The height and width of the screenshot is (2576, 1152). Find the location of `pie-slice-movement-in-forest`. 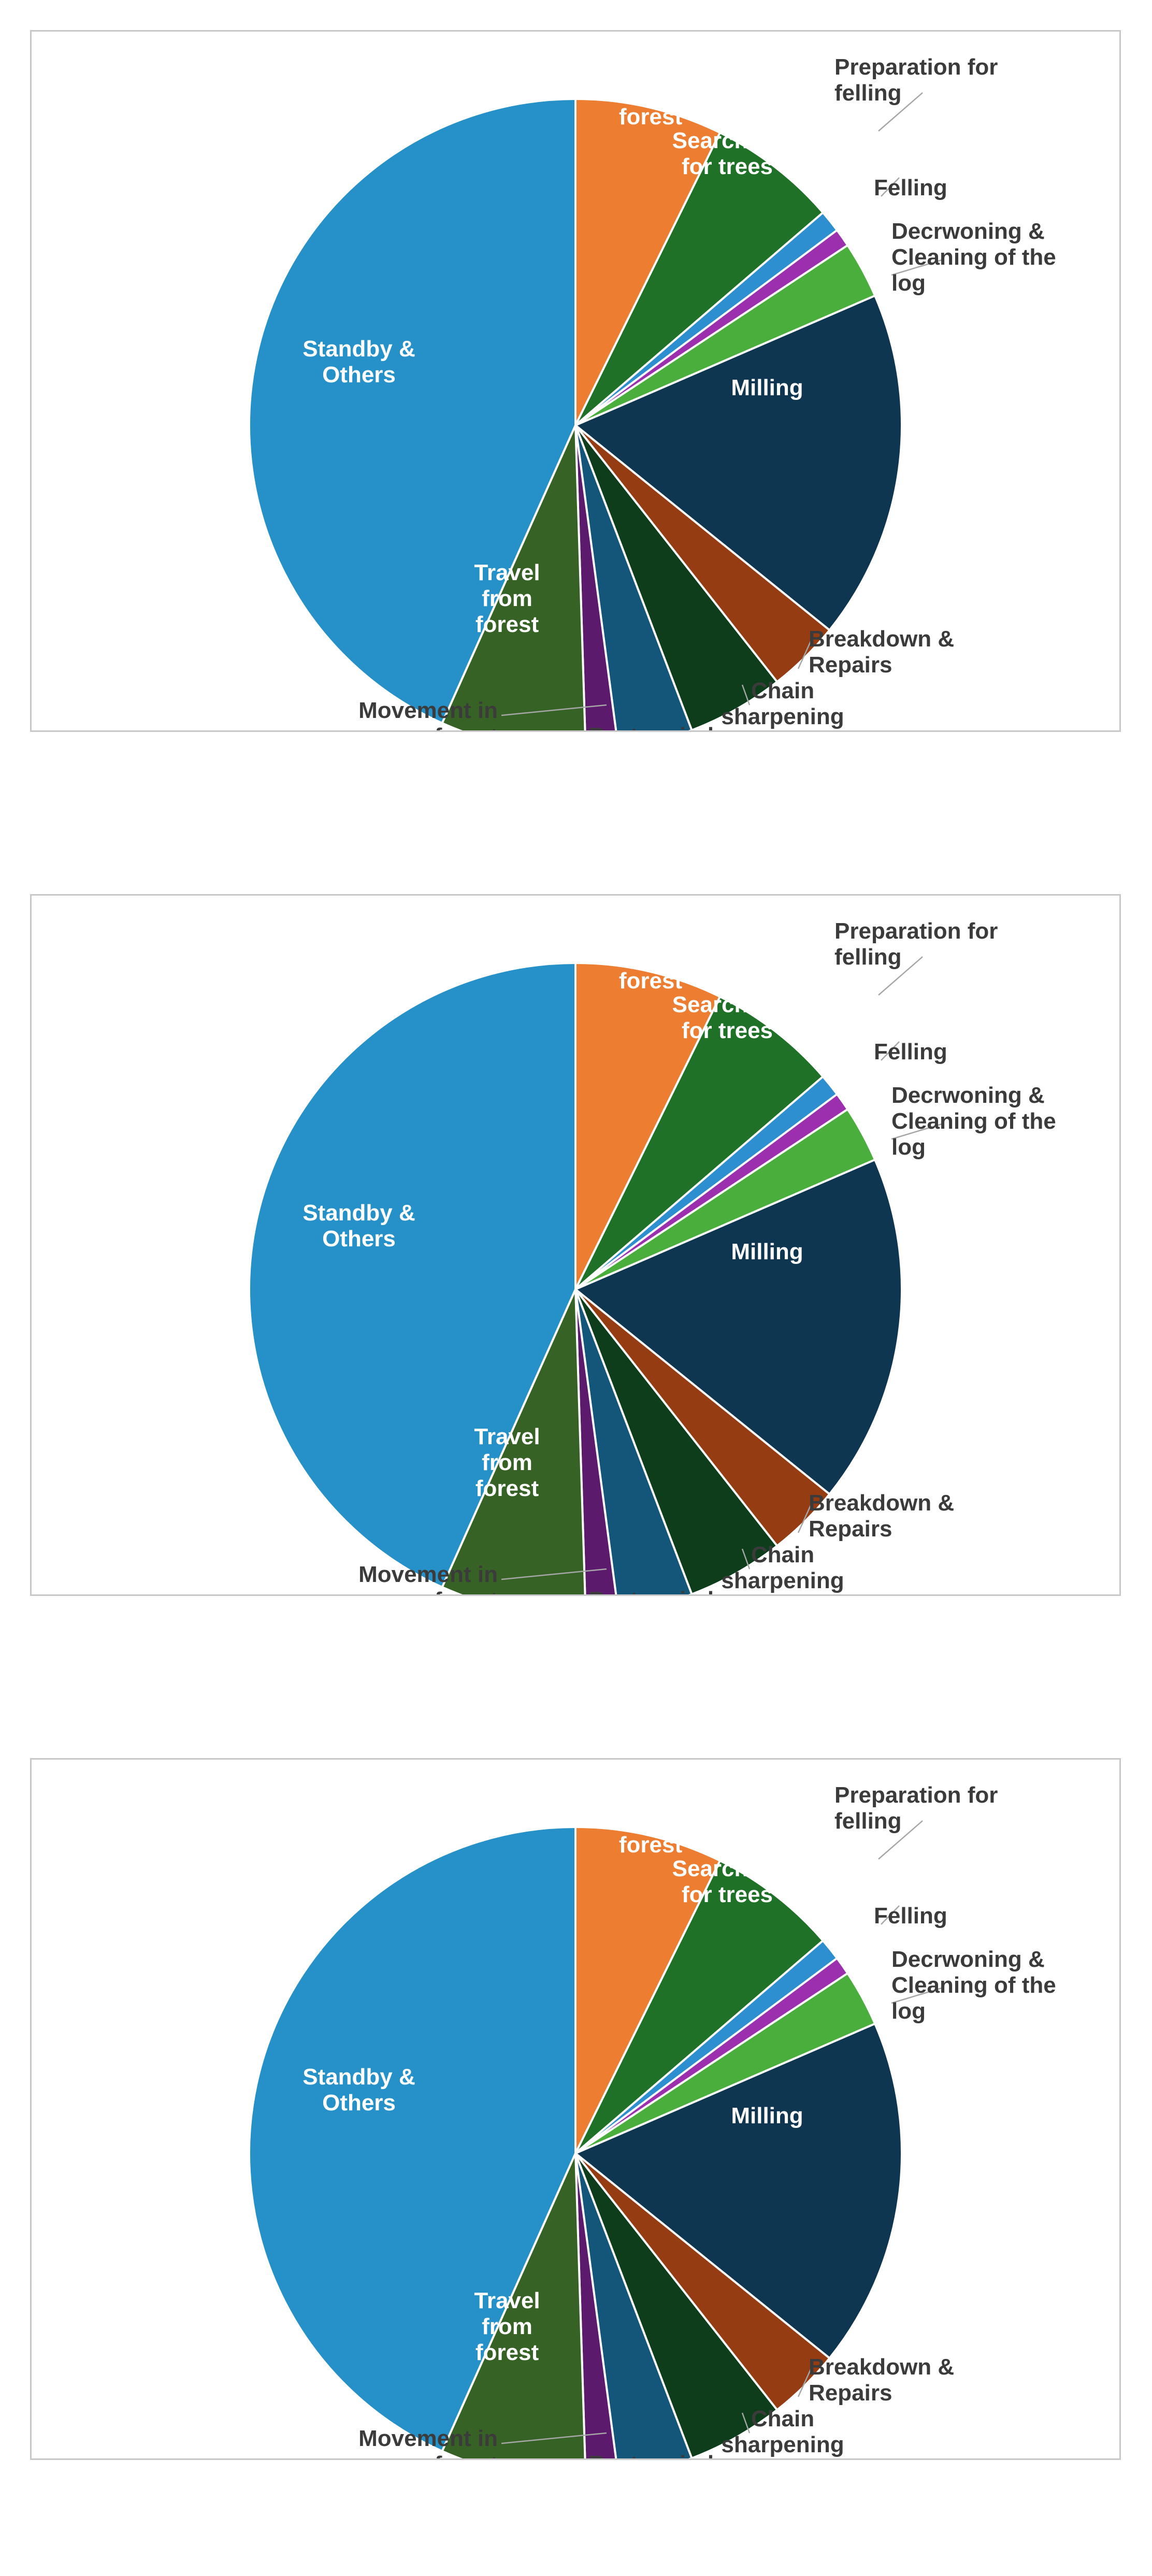

pie-slice-movement-in-forest is located at coordinates (595, 577).